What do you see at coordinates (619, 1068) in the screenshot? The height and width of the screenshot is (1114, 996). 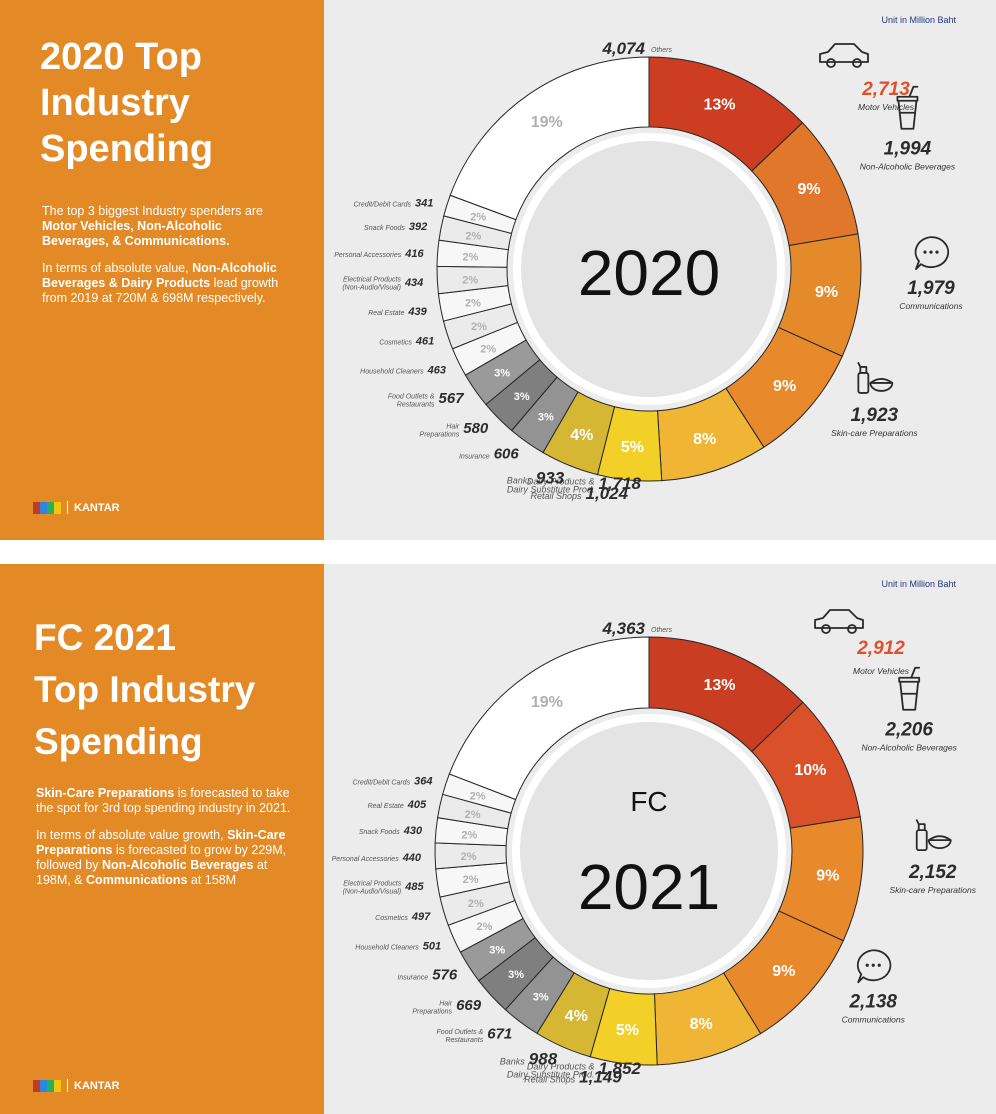 I see `slice-value: 1,852` at bounding box center [619, 1068].